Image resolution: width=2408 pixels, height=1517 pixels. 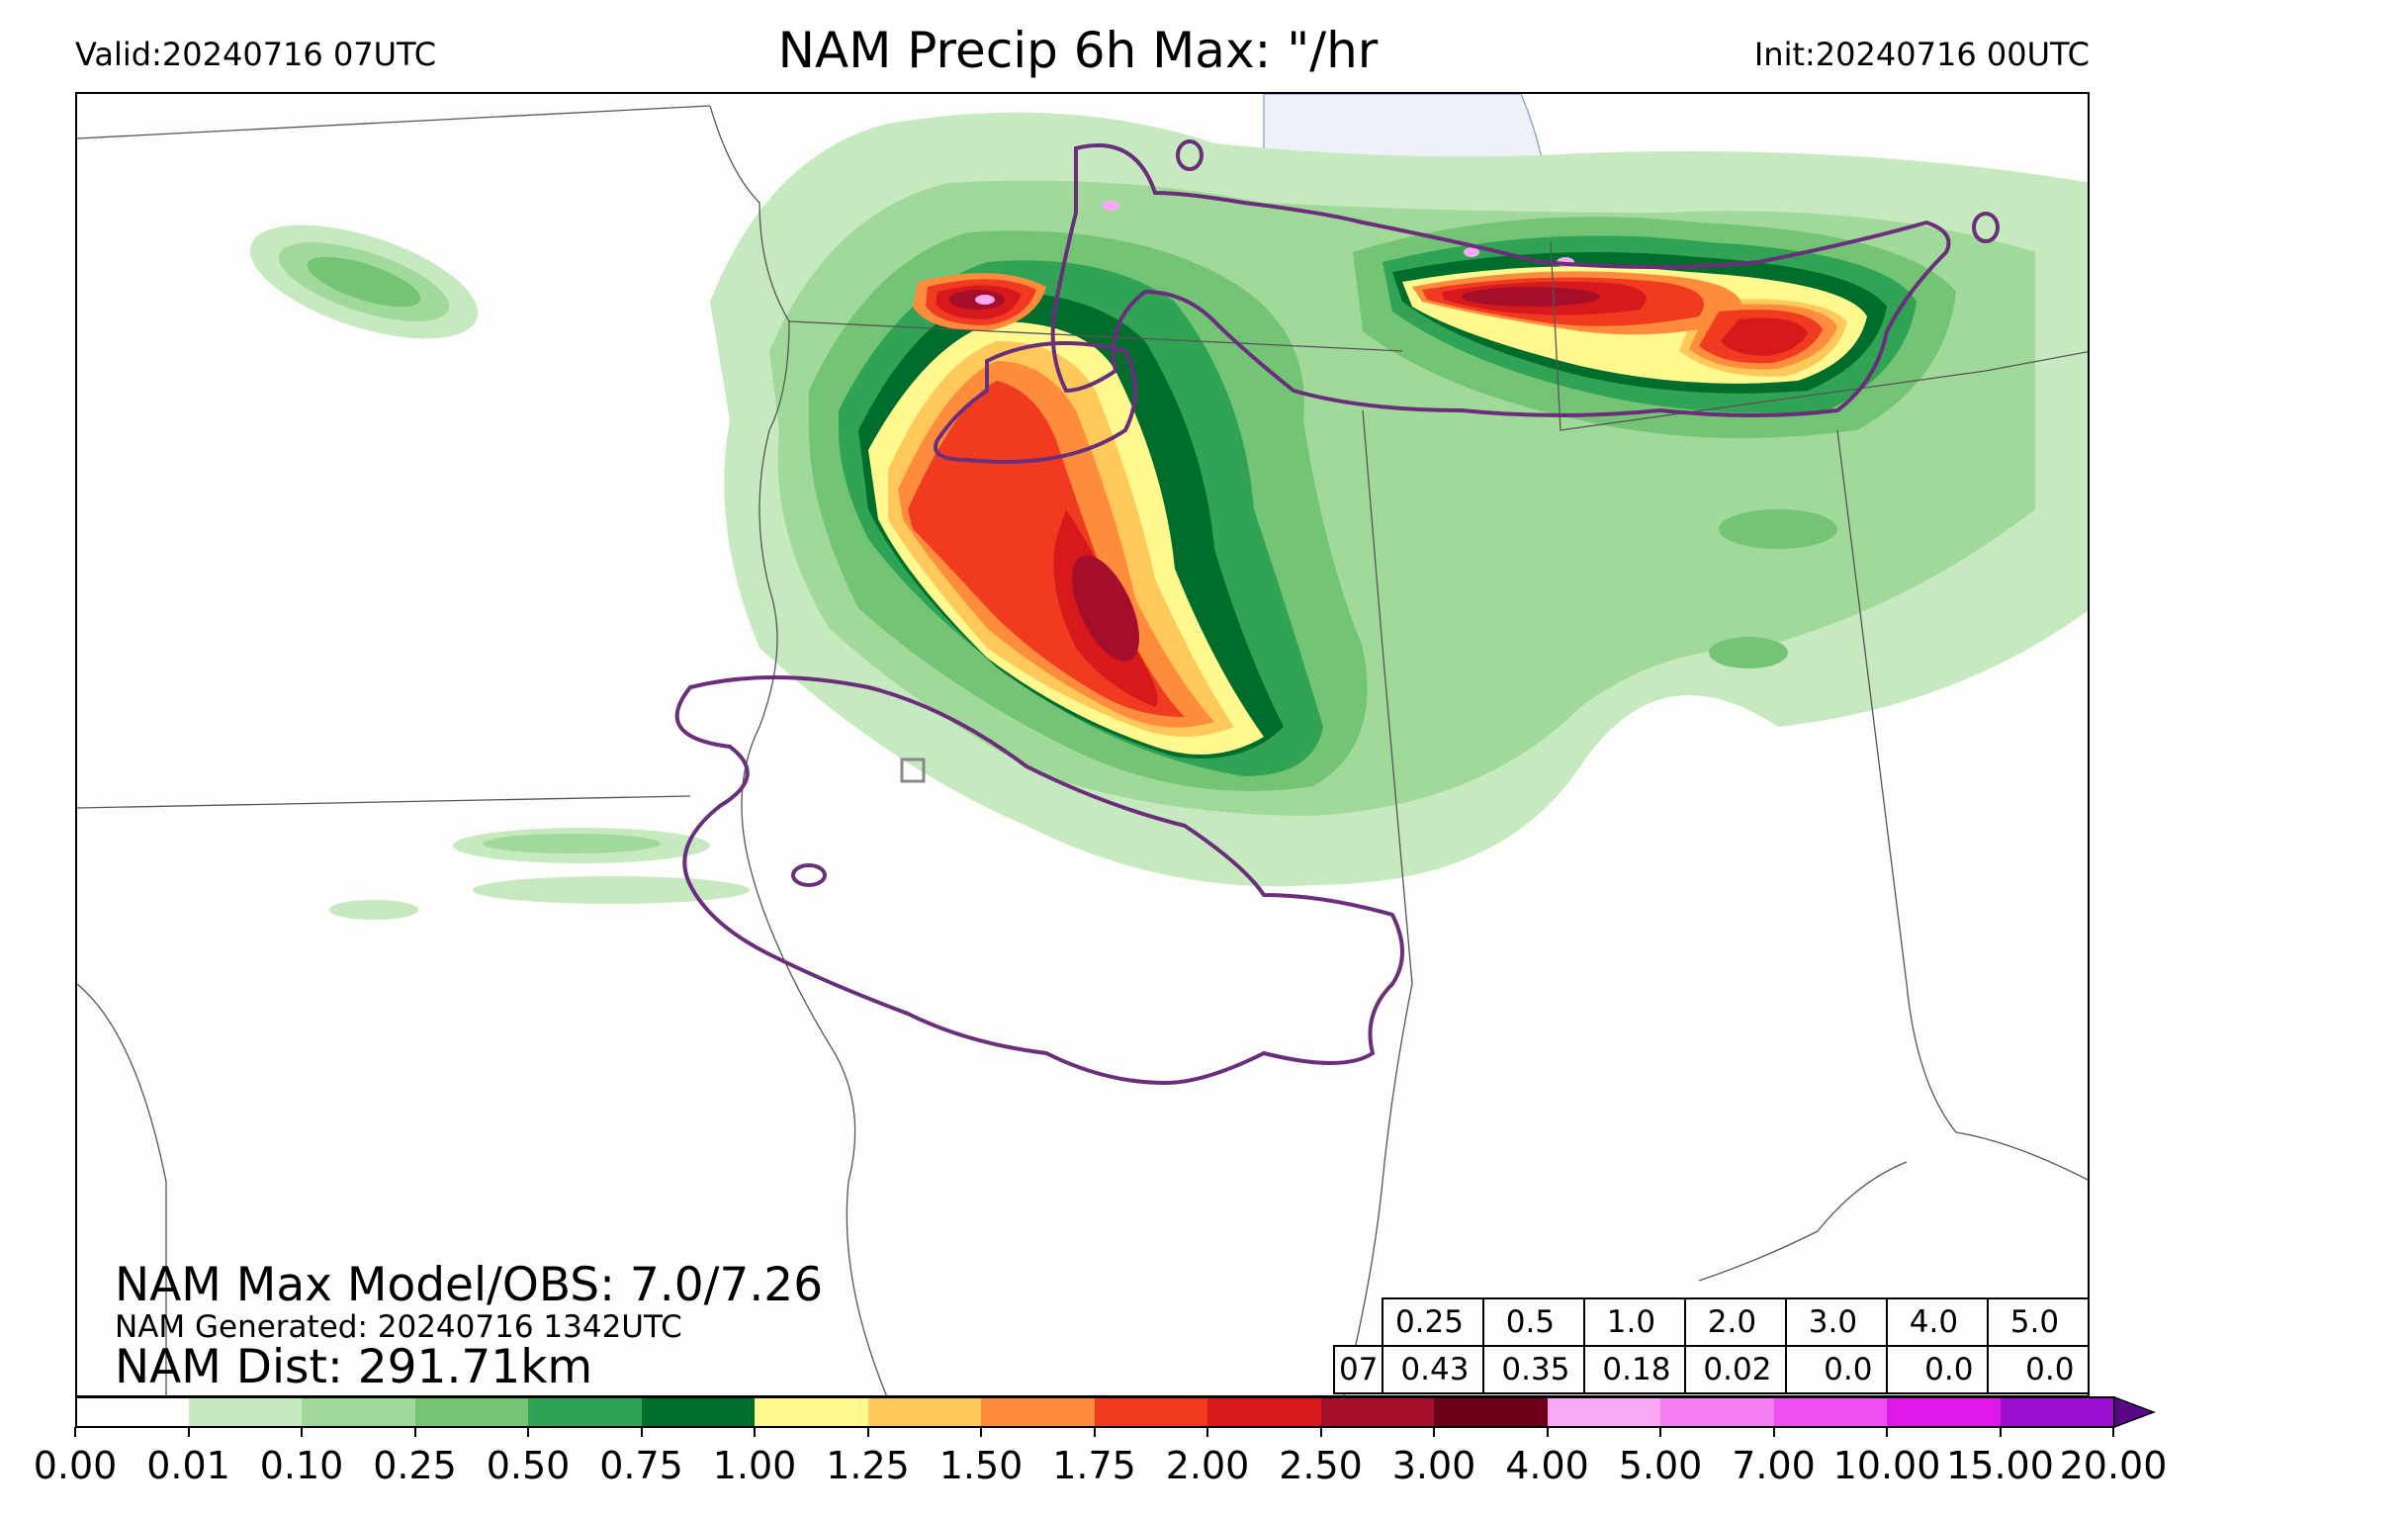 I want to click on colorbar-tick-label: 4.00, so click(x=1547, y=1465).